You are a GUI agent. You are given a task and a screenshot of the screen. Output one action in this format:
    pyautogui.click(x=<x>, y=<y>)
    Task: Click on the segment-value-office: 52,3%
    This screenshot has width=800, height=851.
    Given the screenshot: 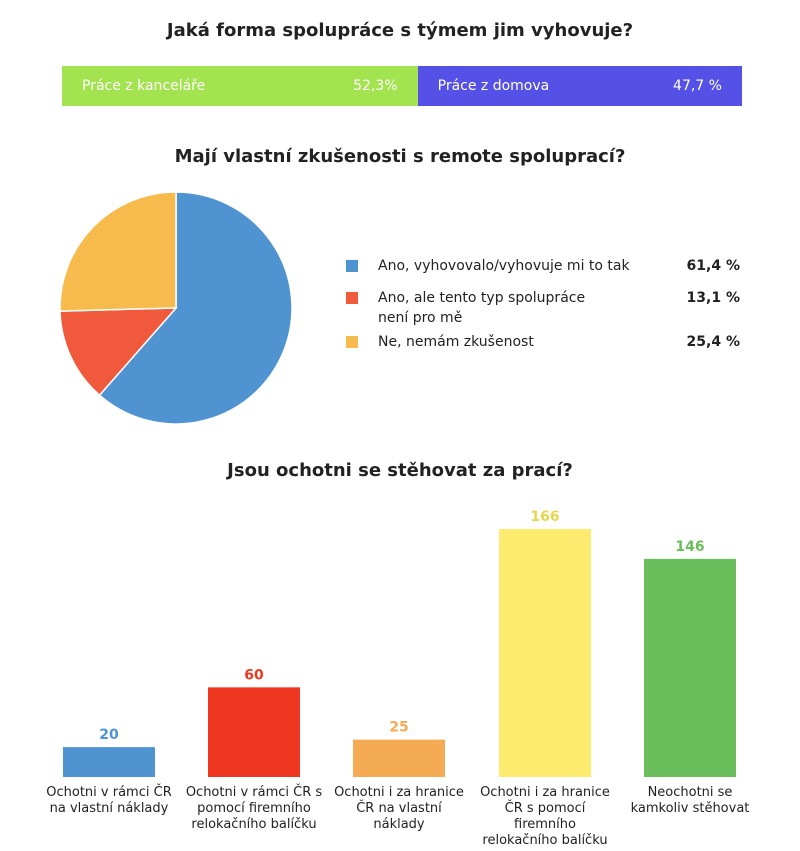 What is the action you would take?
    pyautogui.click(x=375, y=86)
    